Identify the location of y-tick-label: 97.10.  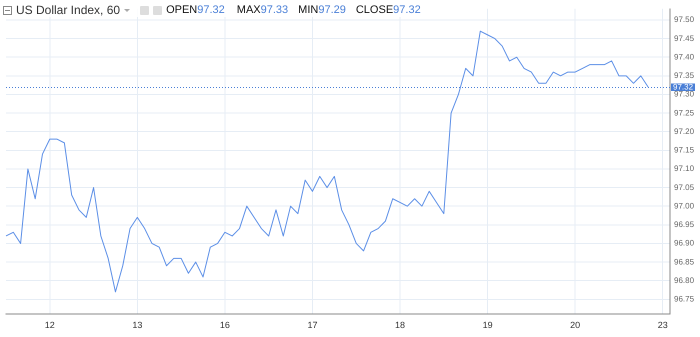
(684, 169).